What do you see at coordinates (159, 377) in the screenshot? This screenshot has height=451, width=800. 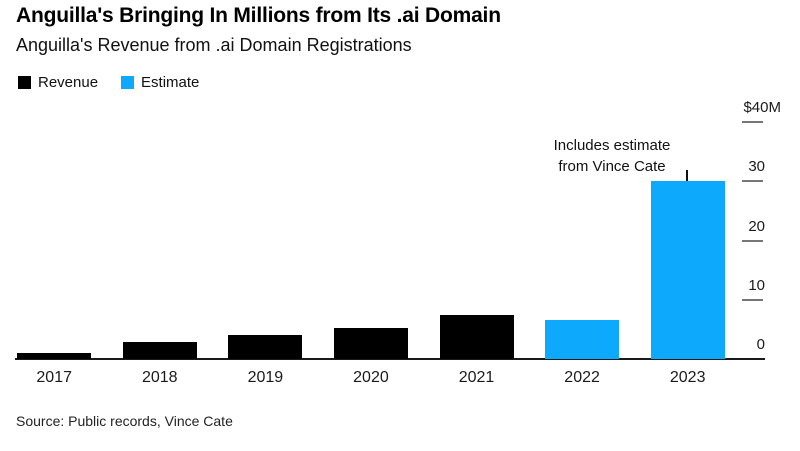 I see `x-axis-label-2018: 2018` at bounding box center [159, 377].